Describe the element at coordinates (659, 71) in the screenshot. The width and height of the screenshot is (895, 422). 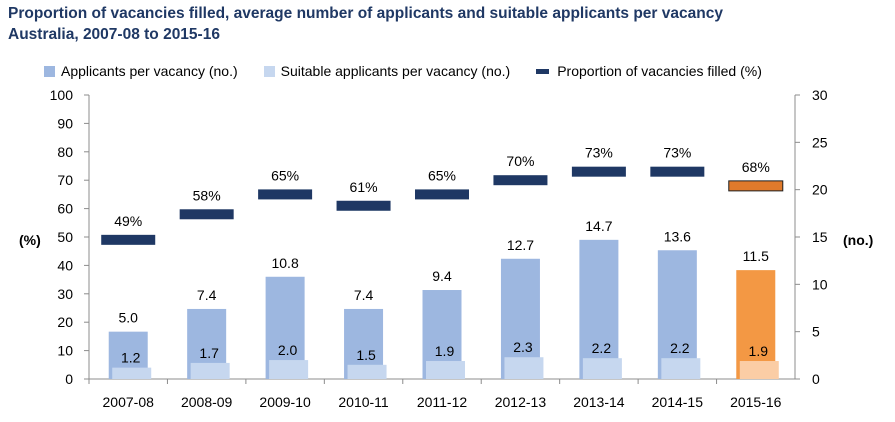
I see `legend-label-proportion: Proportion of vacancies filled (%)` at that location.